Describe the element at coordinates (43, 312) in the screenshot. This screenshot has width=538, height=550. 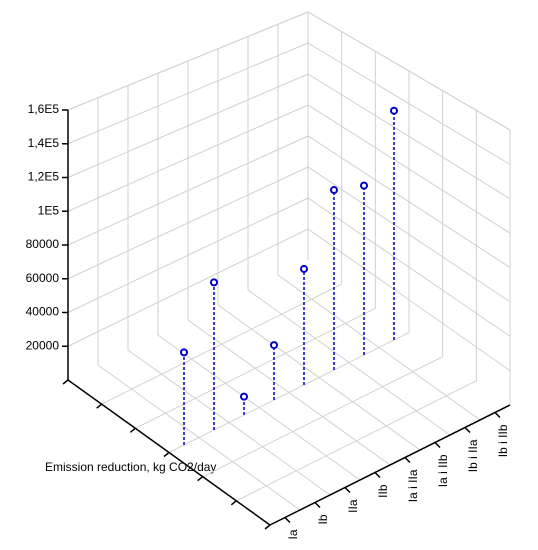
I see `y-tick-label: 40000` at that location.